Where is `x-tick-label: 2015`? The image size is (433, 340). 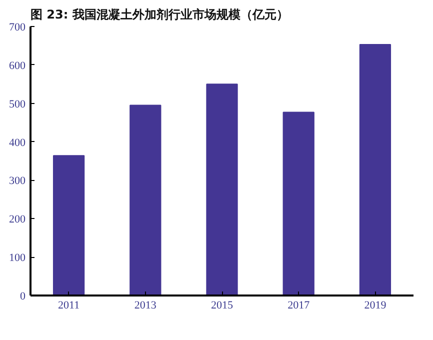 x-tick-label: 2015 is located at coordinates (222, 306).